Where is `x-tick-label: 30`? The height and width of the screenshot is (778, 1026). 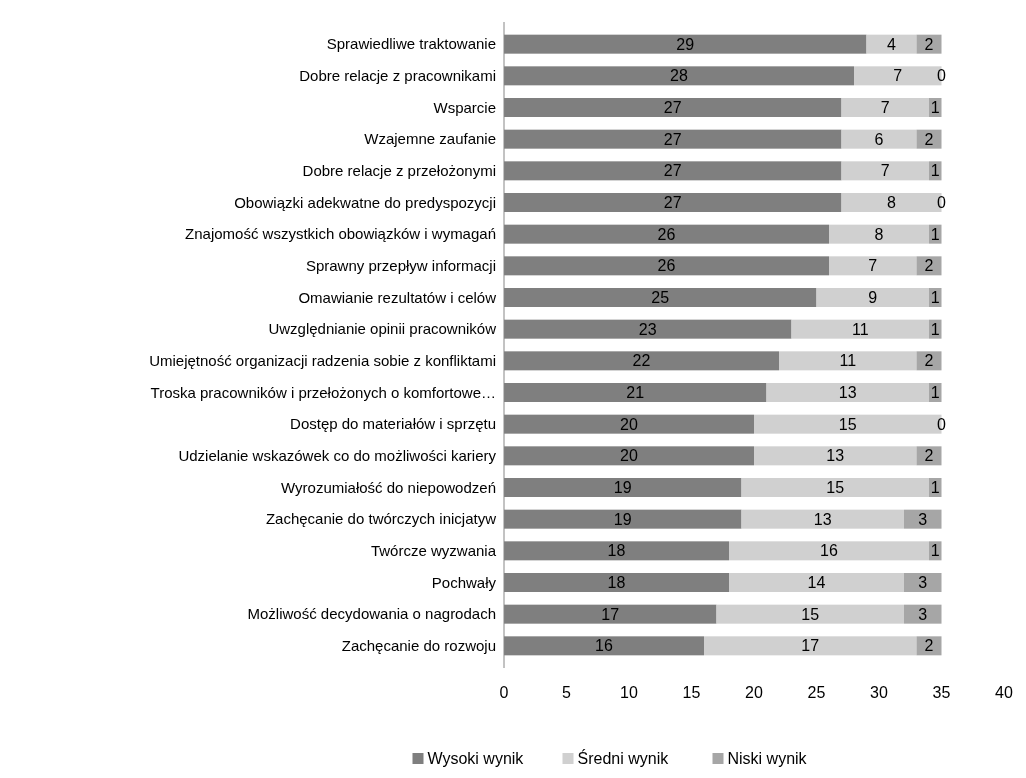
x-tick-label: 30 is located at coordinates (879, 692).